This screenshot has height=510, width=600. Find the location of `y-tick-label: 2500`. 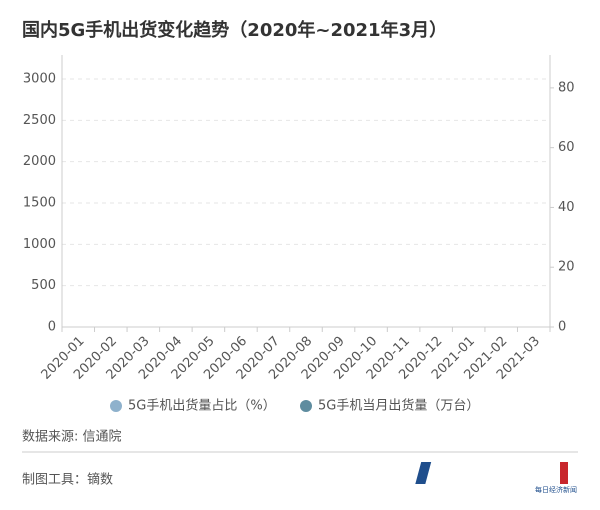

y-tick-label: 2500 is located at coordinates (39, 120).